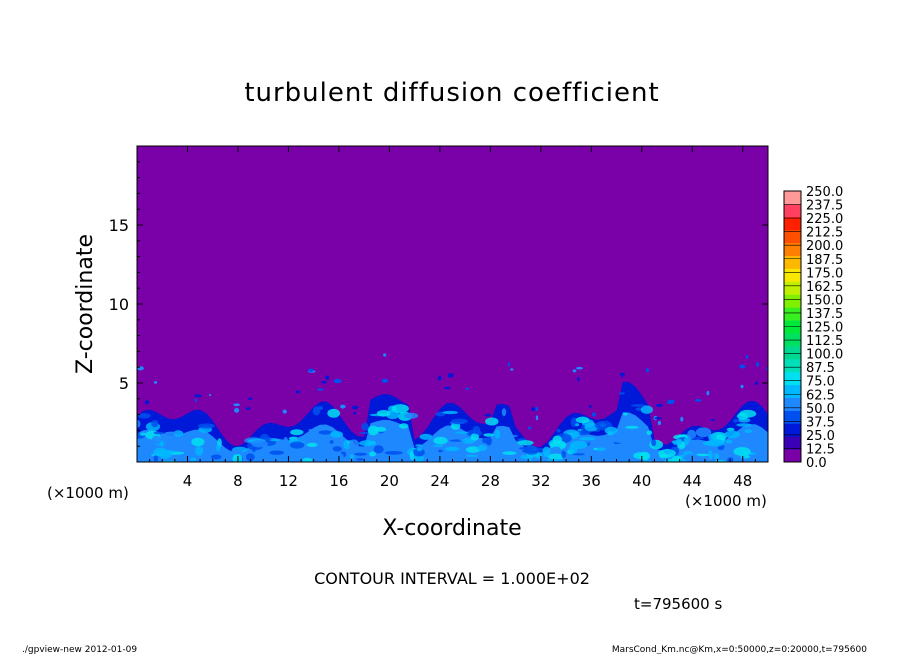 The image size is (904, 654). Describe the element at coordinates (124, 383) in the screenshot. I see `y-tick-label: 5` at that location.